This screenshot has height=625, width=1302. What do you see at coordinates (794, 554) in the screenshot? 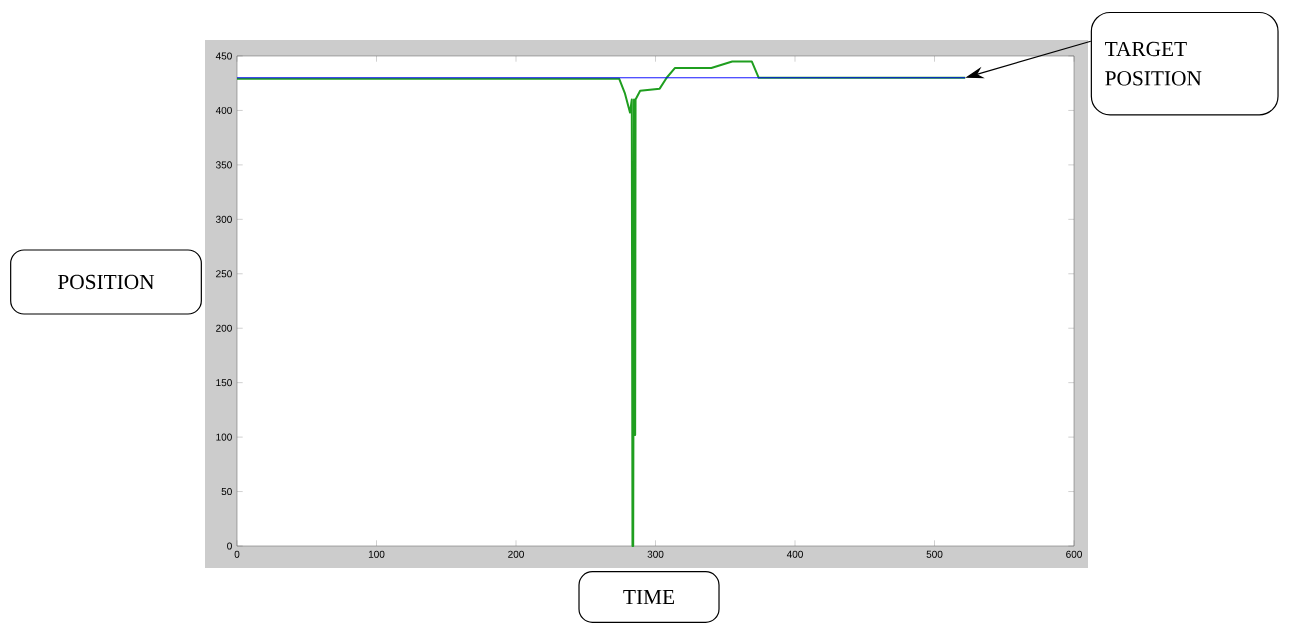
I see `x-tick-label: 400` at bounding box center [794, 554].